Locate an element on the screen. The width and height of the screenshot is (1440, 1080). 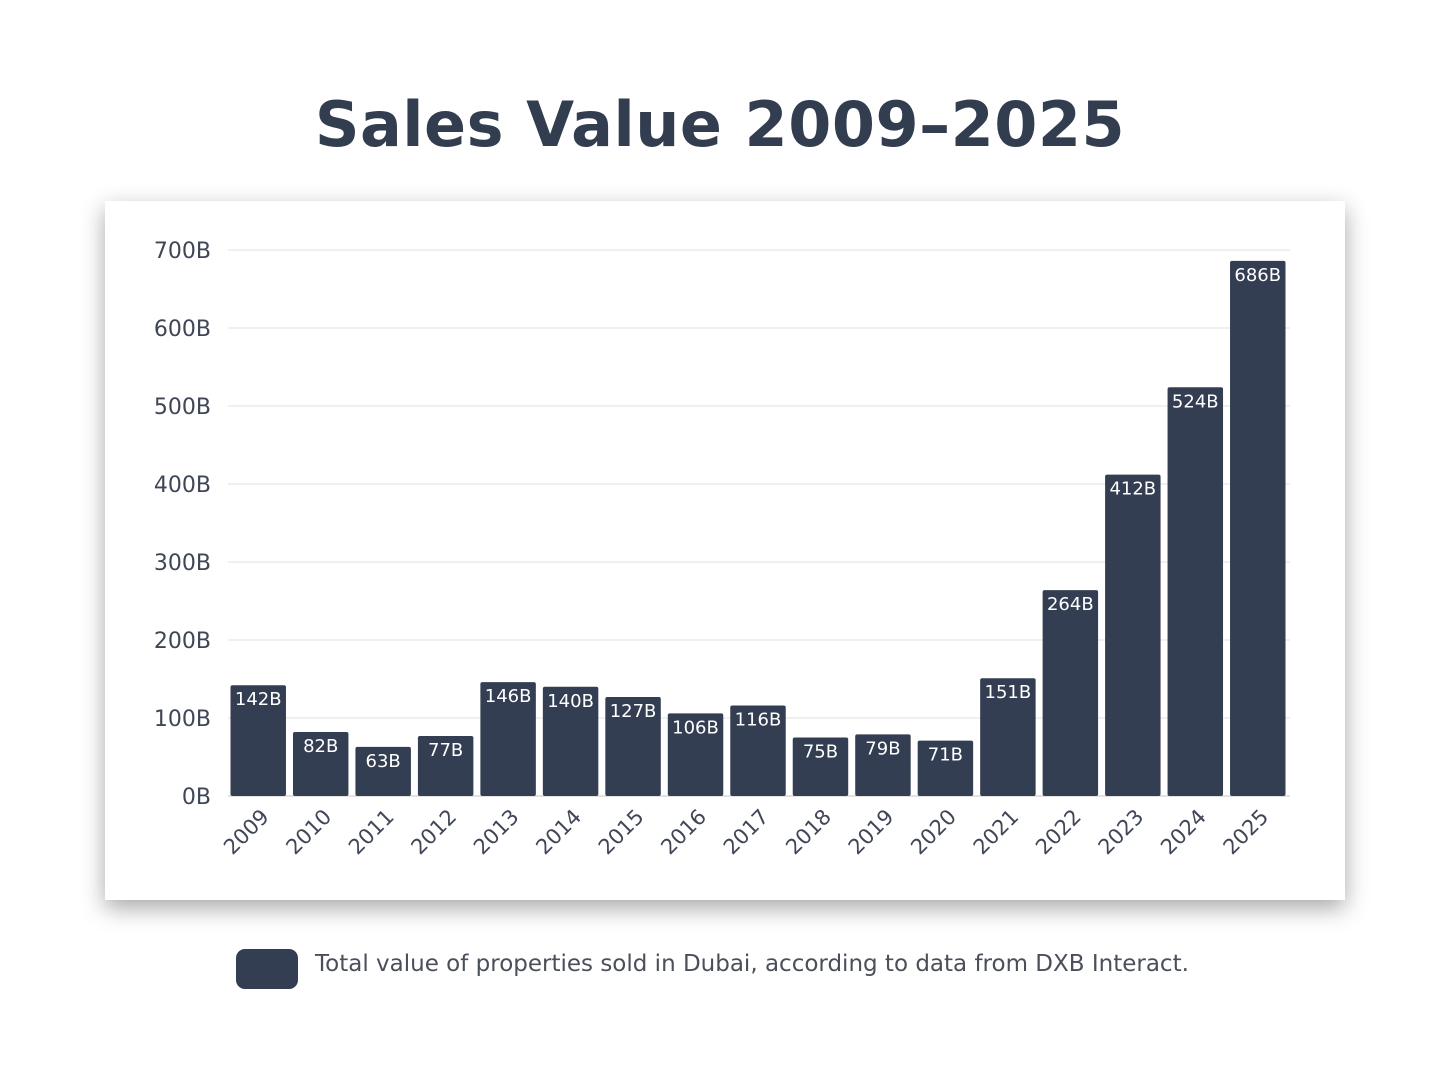
bar-value-label: 686B is located at coordinates (1257, 275).